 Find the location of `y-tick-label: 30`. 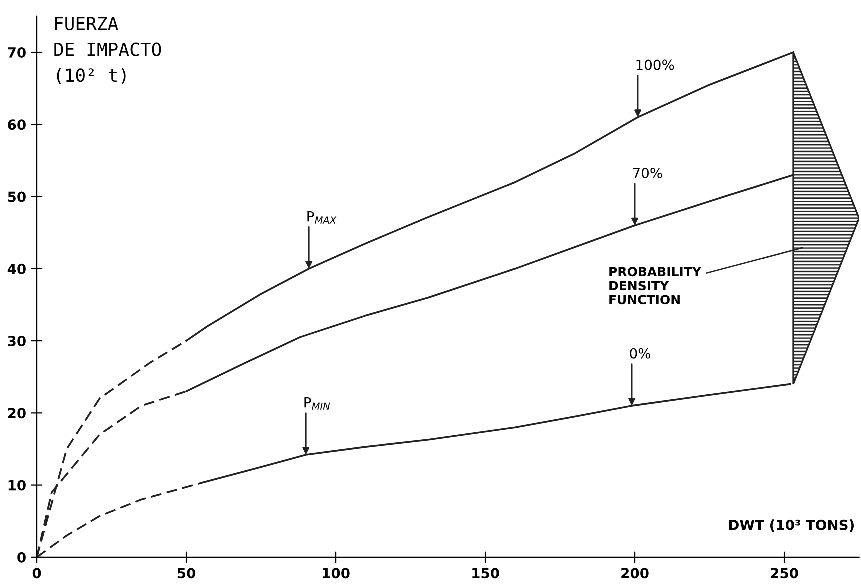

y-tick-label: 30 is located at coordinates (17, 341).